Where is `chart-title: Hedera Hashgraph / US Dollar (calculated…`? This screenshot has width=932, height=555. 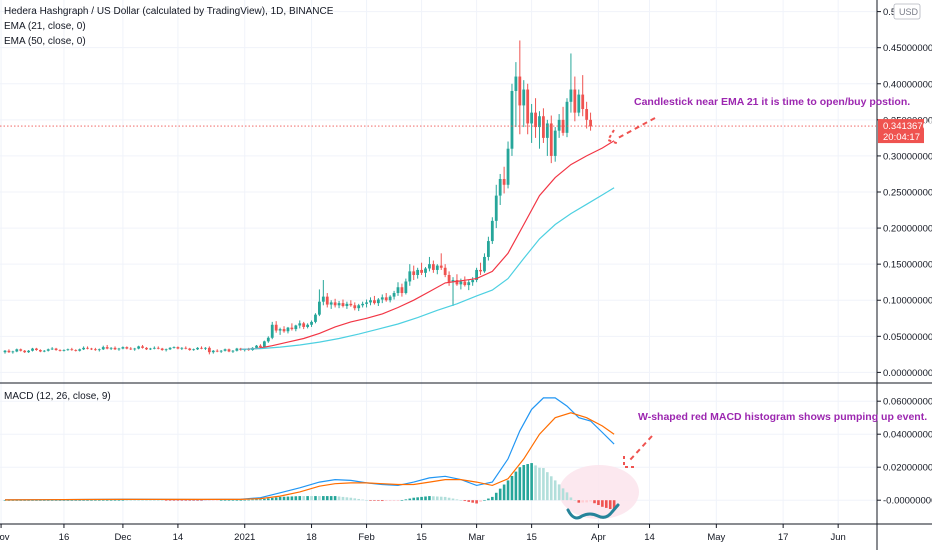 chart-title: Hedera Hashgraph / US Dollar (calculated… is located at coordinates (169, 11).